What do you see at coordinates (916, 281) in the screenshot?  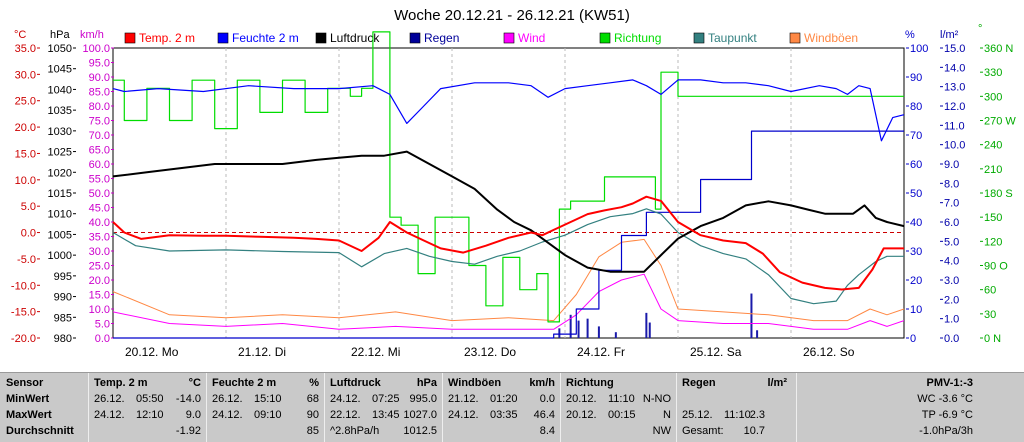 I see `humidity-axis-tick: 20` at bounding box center [916, 281].